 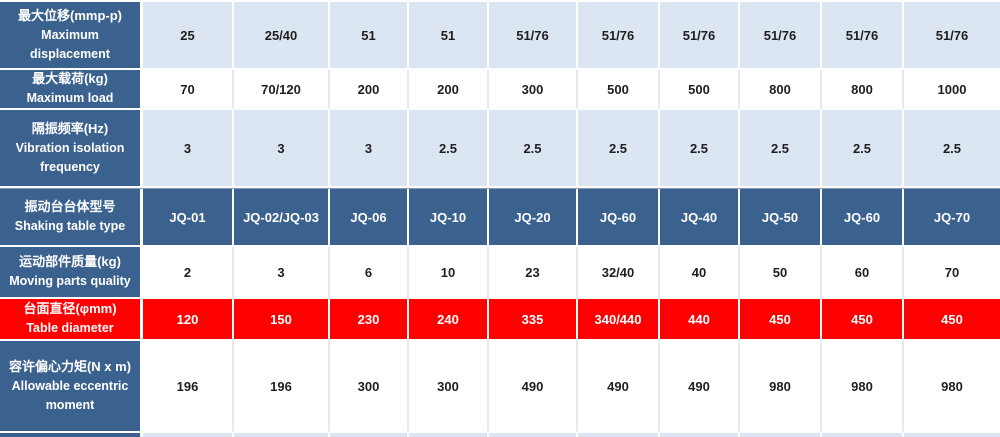 What do you see at coordinates (369, 273) in the screenshot?
I see `data-cell: 6` at bounding box center [369, 273].